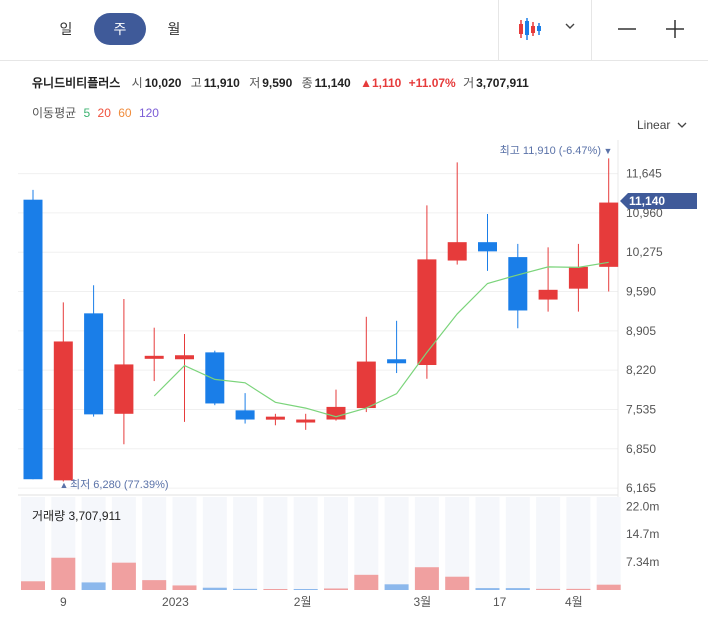  What do you see at coordinates (277, 83) in the screenshot?
I see `low-value: 9,590` at bounding box center [277, 83].